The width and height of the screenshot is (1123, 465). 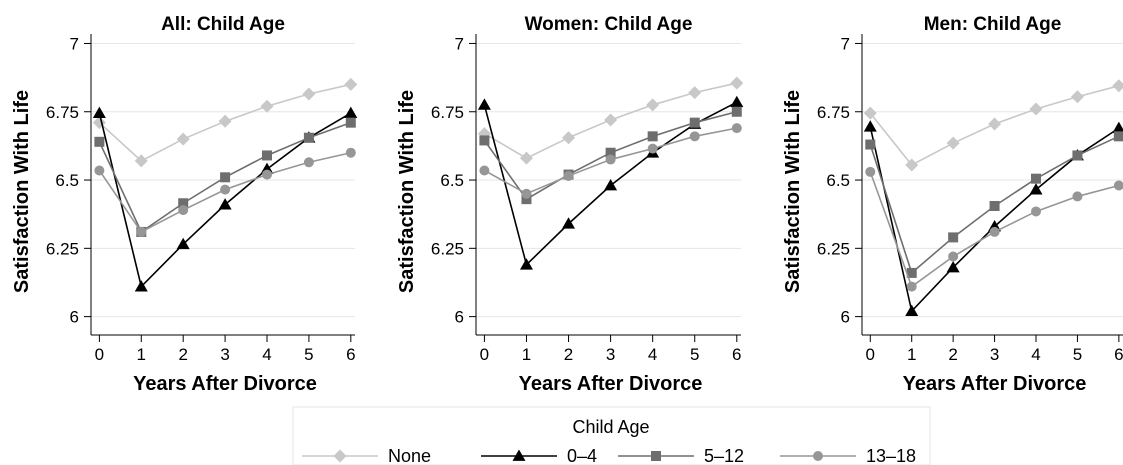 I want to click on x-tick-label: 5, so click(x=694, y=354).